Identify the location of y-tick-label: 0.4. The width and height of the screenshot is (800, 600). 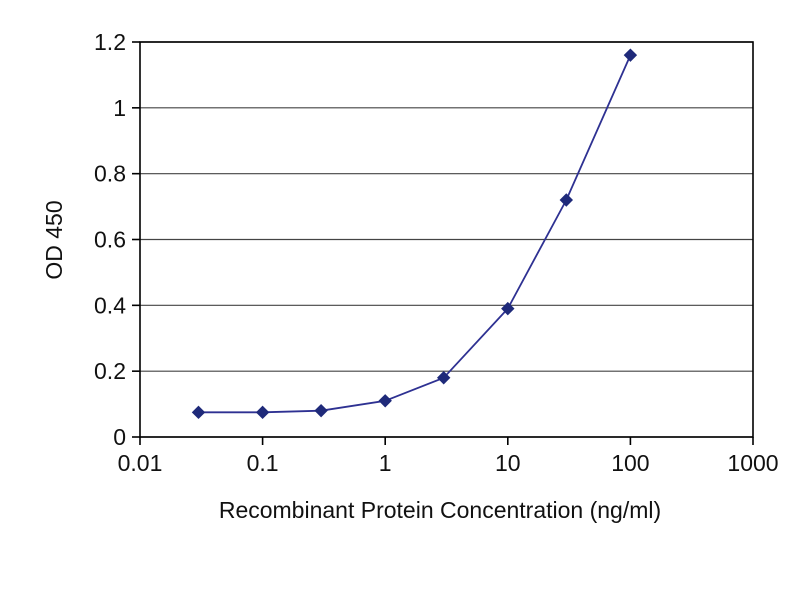
(110, 305).